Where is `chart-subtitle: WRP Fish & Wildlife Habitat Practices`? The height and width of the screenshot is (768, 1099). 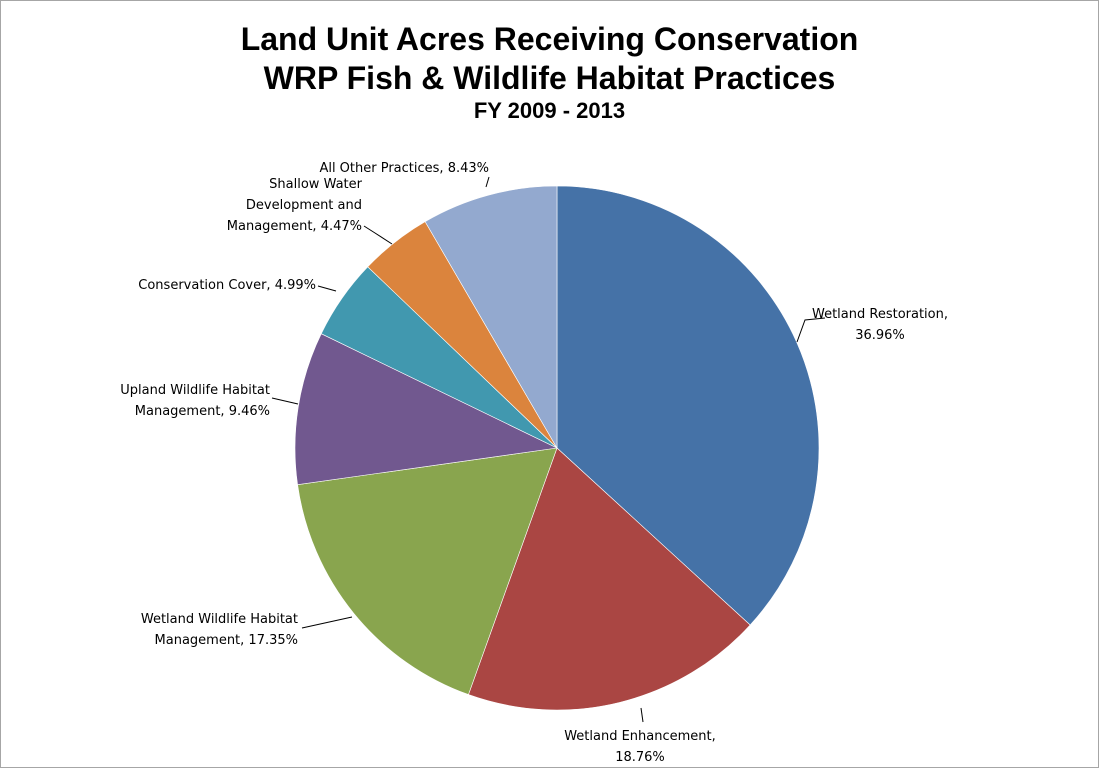 chart-subtitle: WRP Fish & Wildlife Habitat Practices is located at coordinates (549, 78).